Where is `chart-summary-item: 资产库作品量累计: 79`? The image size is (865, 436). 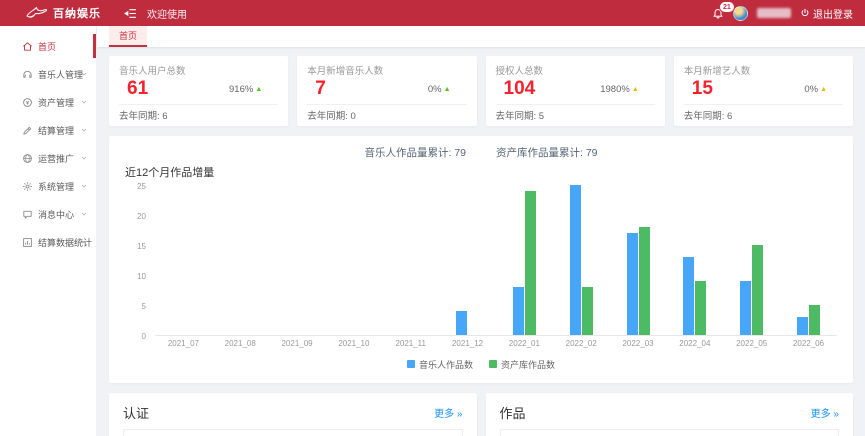
chart-summary-item: 资产库作品量累计: 79 is located at coordinates (547, 152).